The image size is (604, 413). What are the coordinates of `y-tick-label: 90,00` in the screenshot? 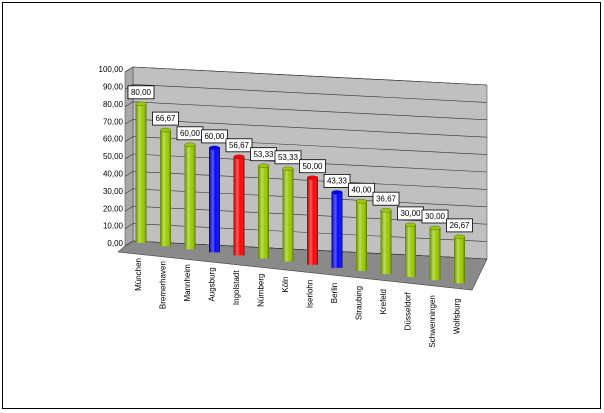 It's located at (113, 87).